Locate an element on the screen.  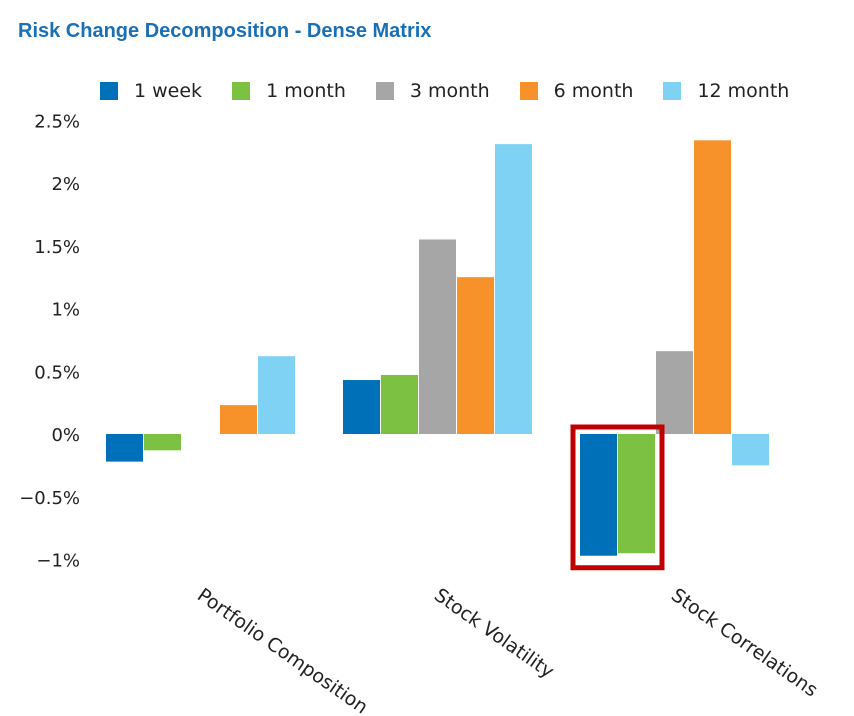
legend-item: 6 month is located at coordinates (576, 91).